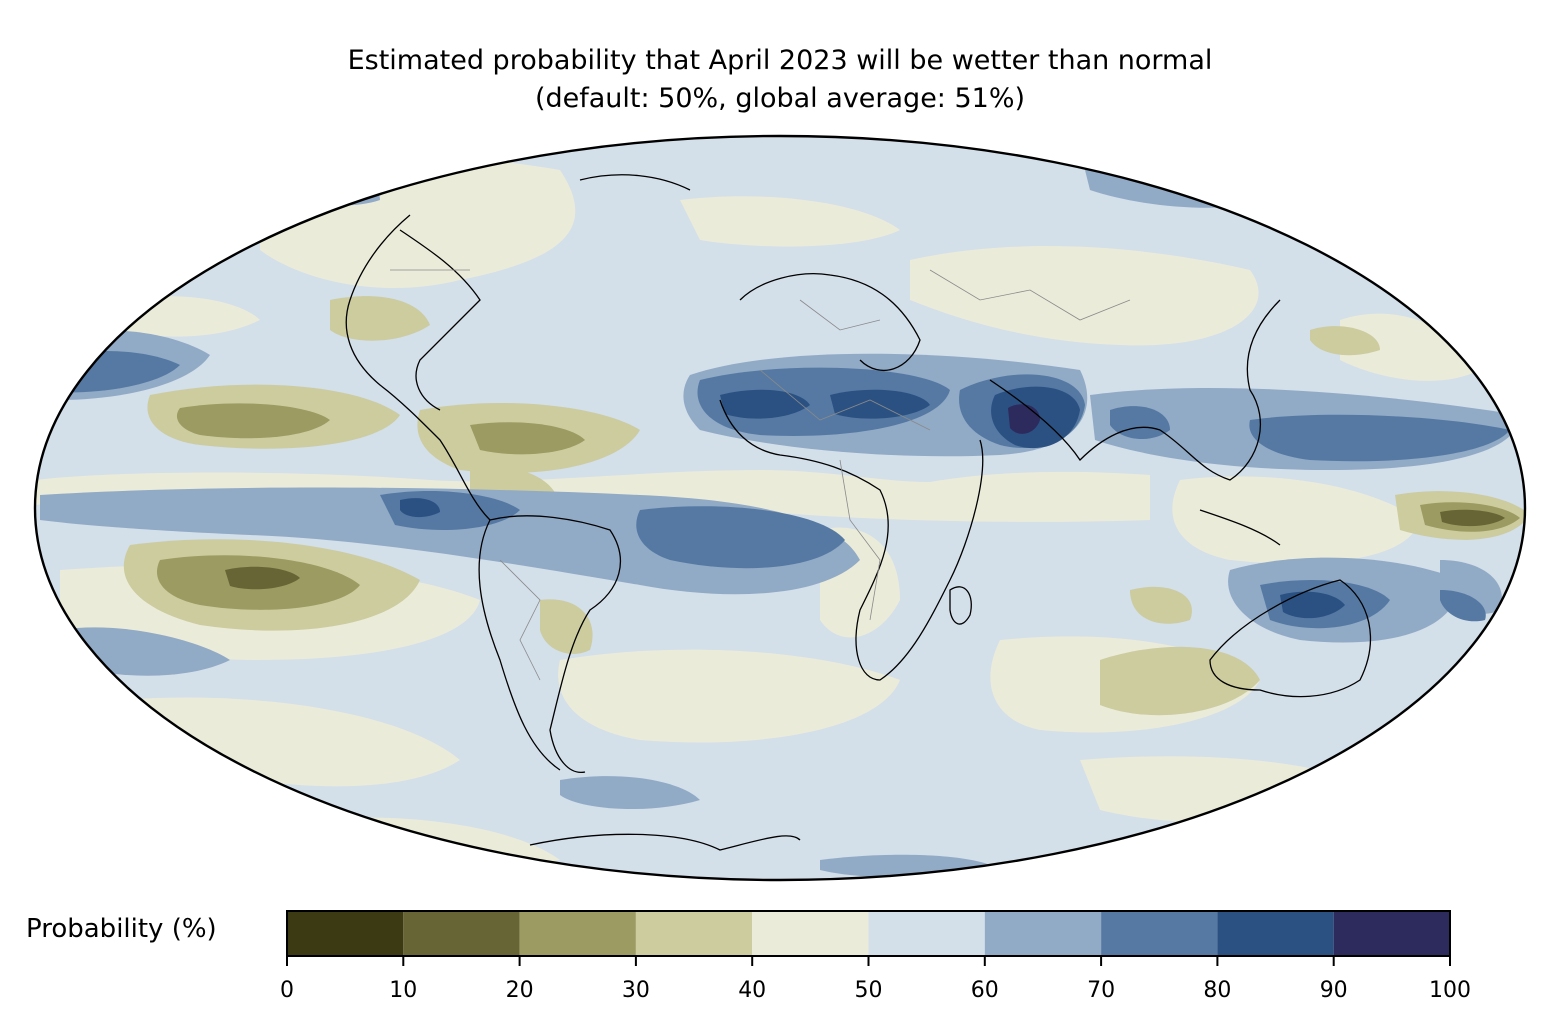  I want to click on greenland-coast, so click(635, 182).